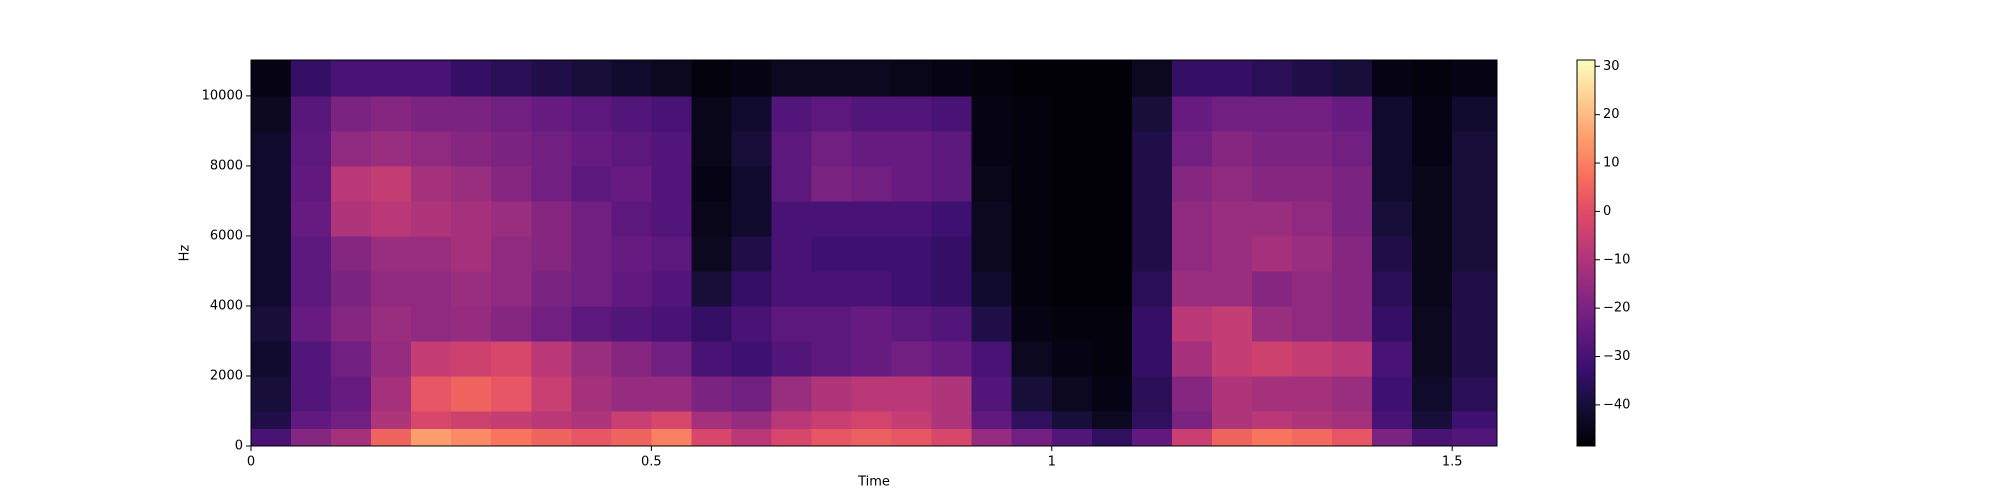  What do you see at coordinates (873, 482) in the screenshot?
I see `x-axis-label: Time` at bounding box center [873, 482].